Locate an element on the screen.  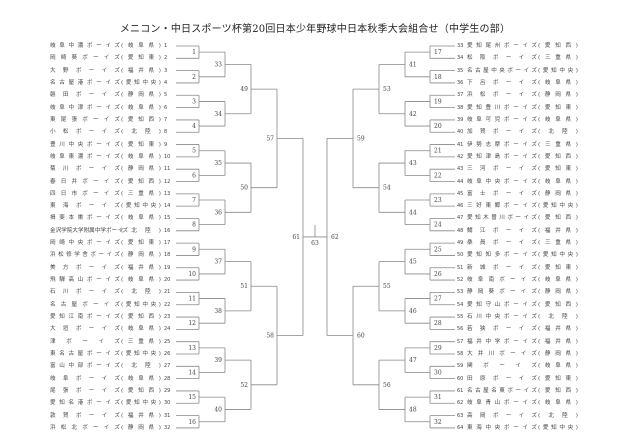
team-number: 23 is located at coordinates (167, 317).